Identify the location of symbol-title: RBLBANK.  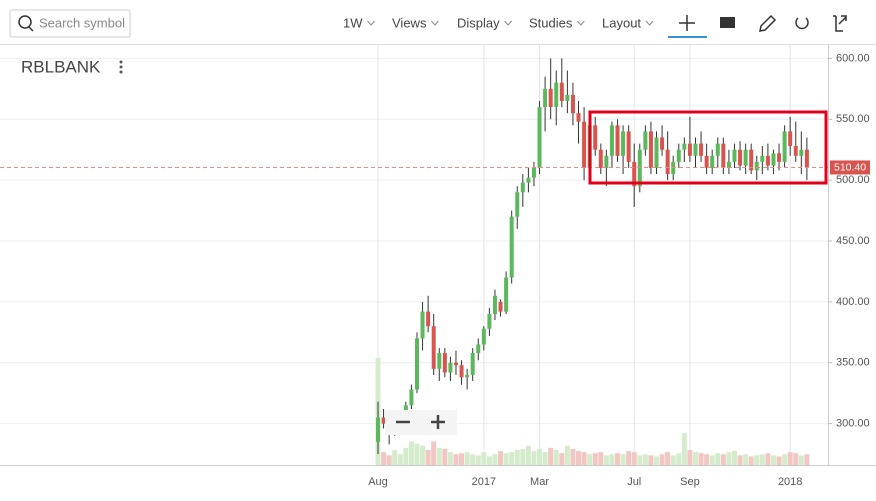
(61, 66).